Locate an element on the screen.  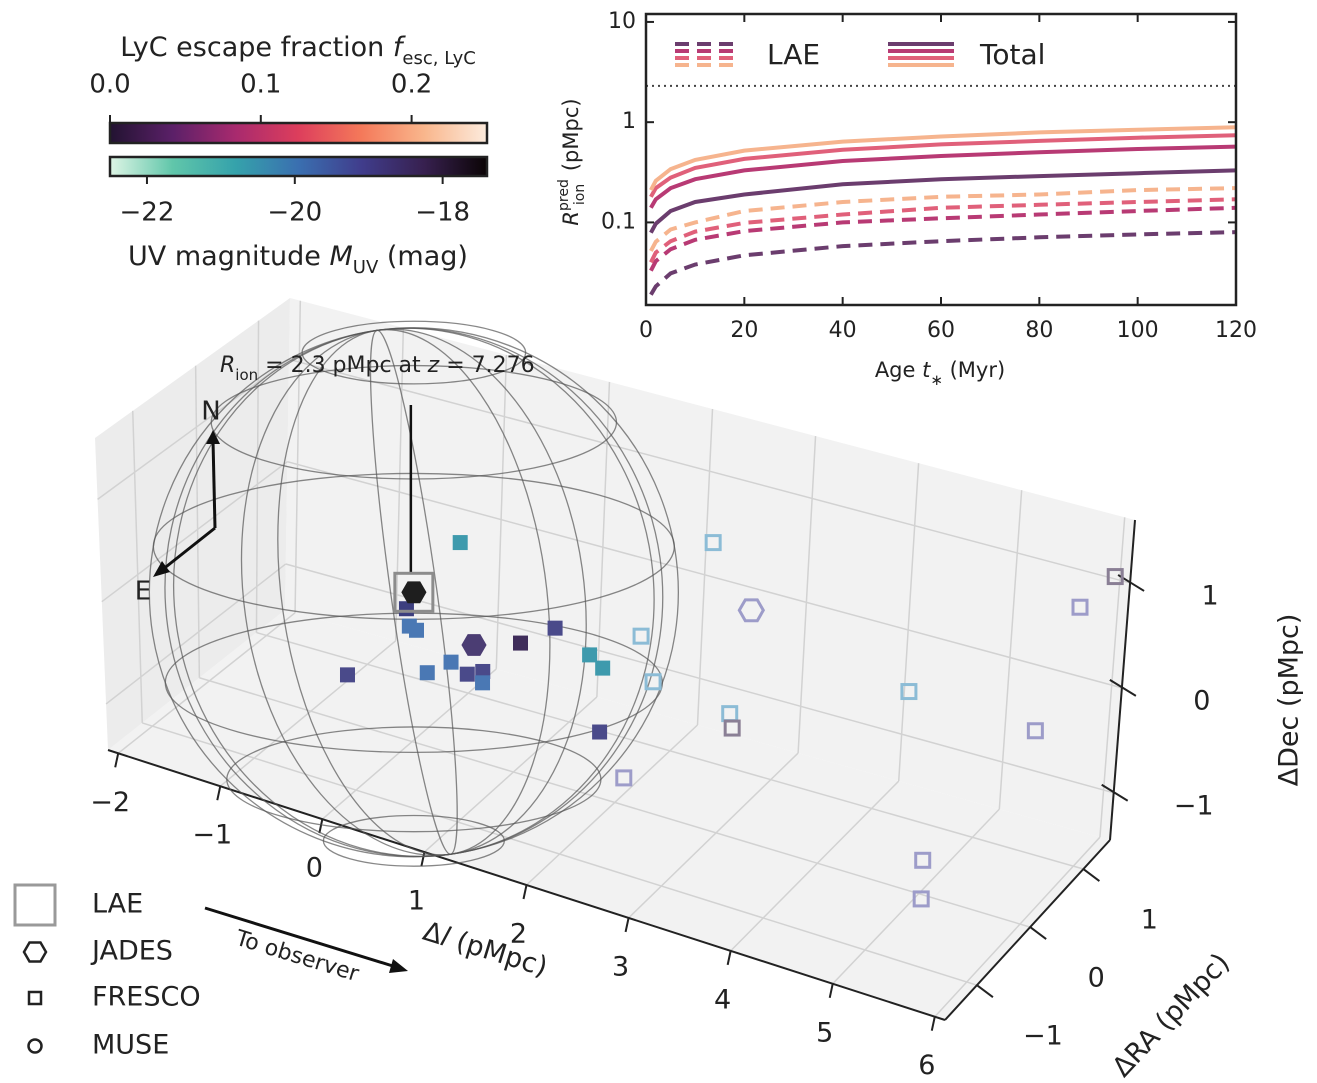
tick-label: −20 is located at coordinates (294, 213).